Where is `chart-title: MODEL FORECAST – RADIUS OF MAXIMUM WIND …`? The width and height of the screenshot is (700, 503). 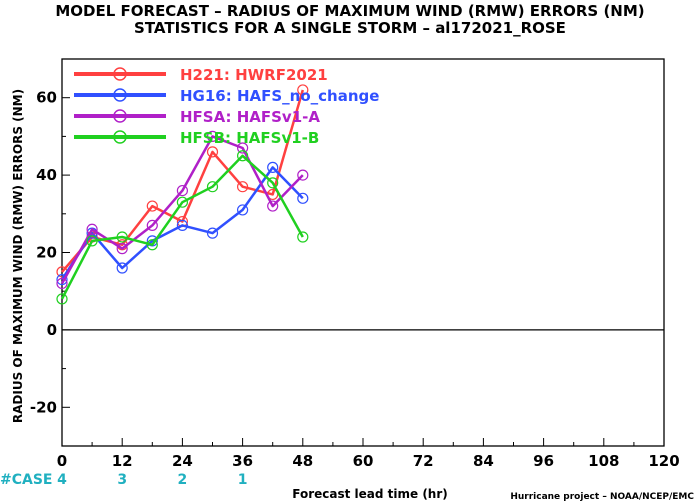
chart-title: MODEL FORECAST – RADIUS OF MAXIMUM WIND … is located at coordinates (349, 11).